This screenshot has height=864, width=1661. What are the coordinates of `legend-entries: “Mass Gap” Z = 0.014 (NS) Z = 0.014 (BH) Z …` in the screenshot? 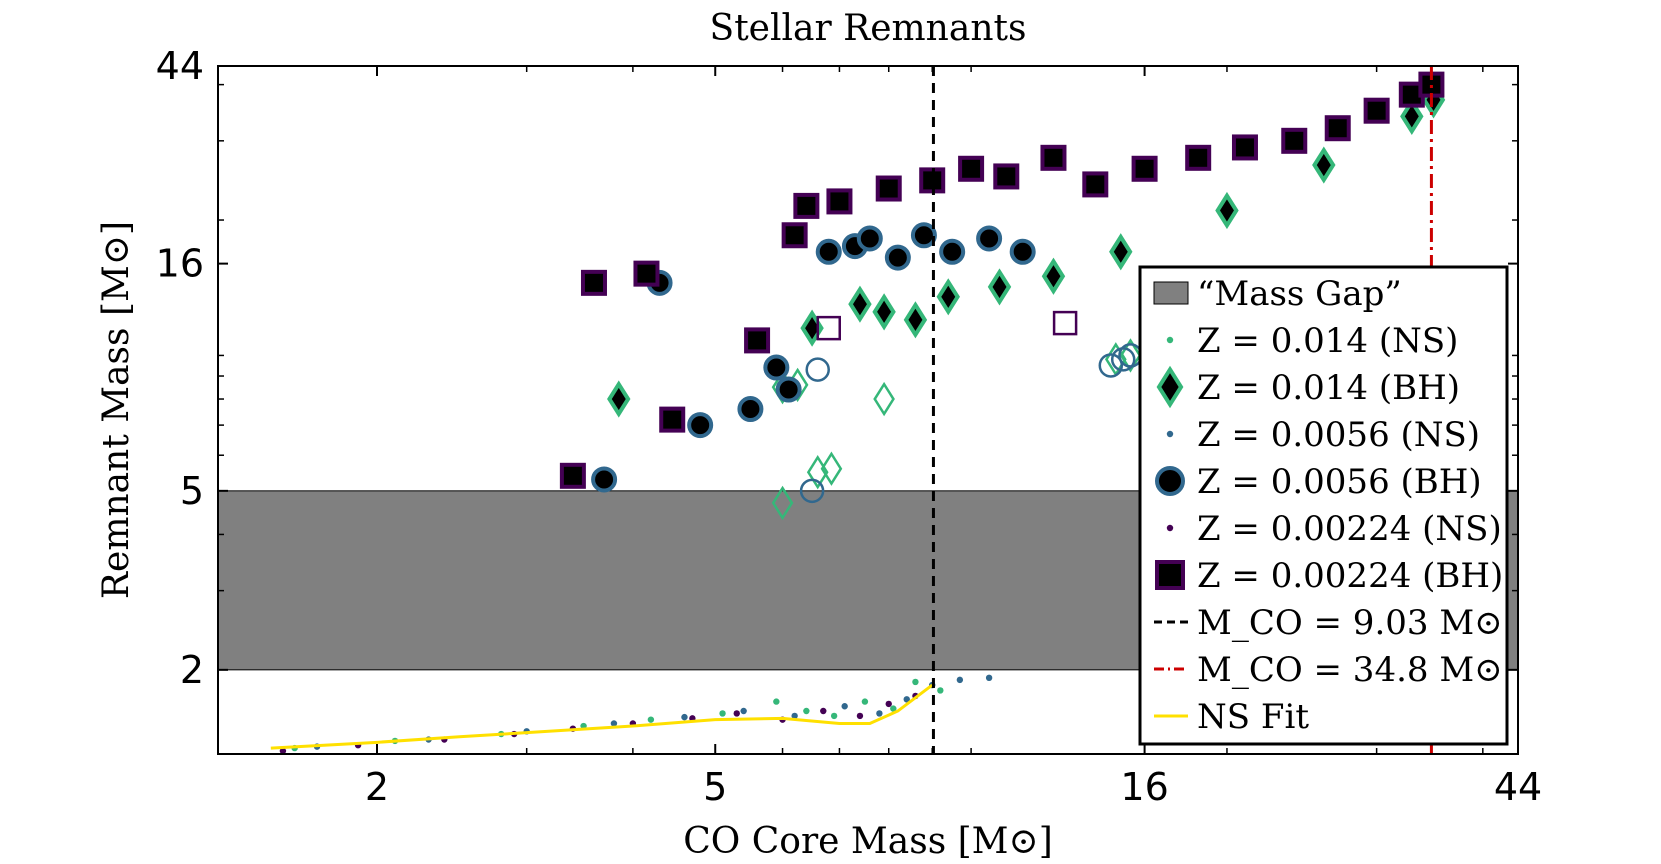 It's located at (1328, 505).